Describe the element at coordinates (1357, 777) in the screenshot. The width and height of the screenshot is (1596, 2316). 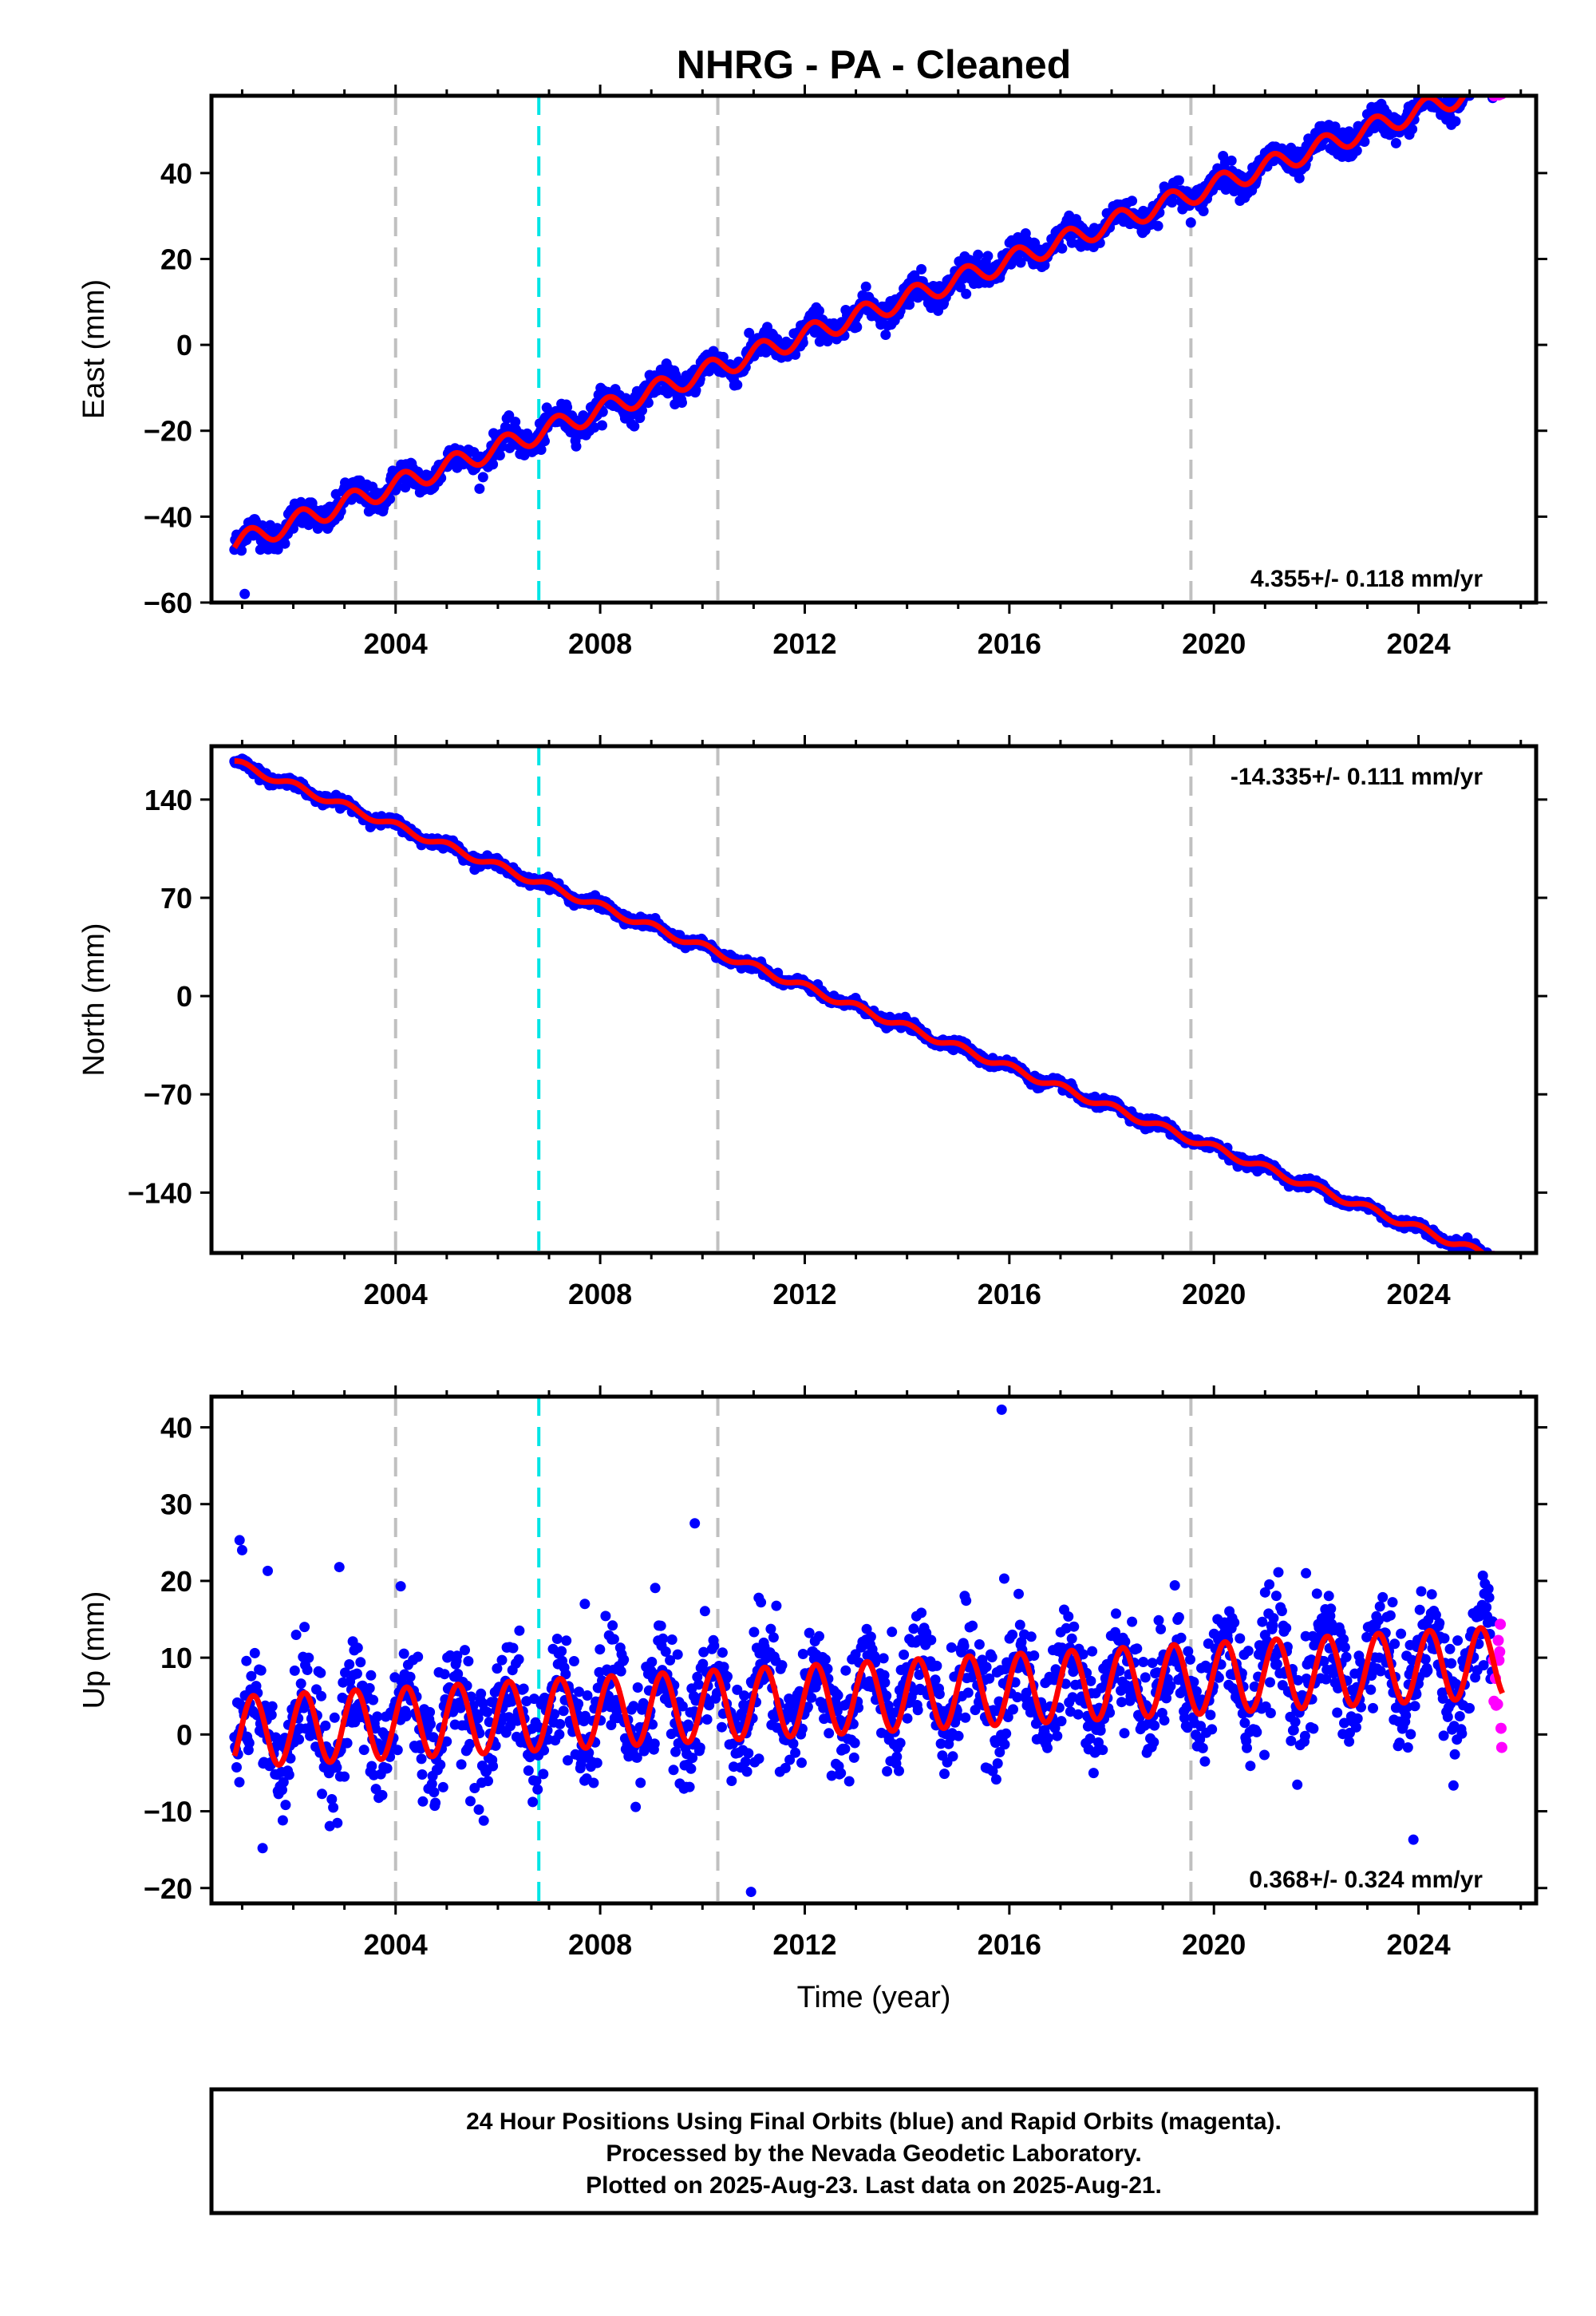
I see `rate-label: -14.335+/- 0.111 mm/yr` at that location.